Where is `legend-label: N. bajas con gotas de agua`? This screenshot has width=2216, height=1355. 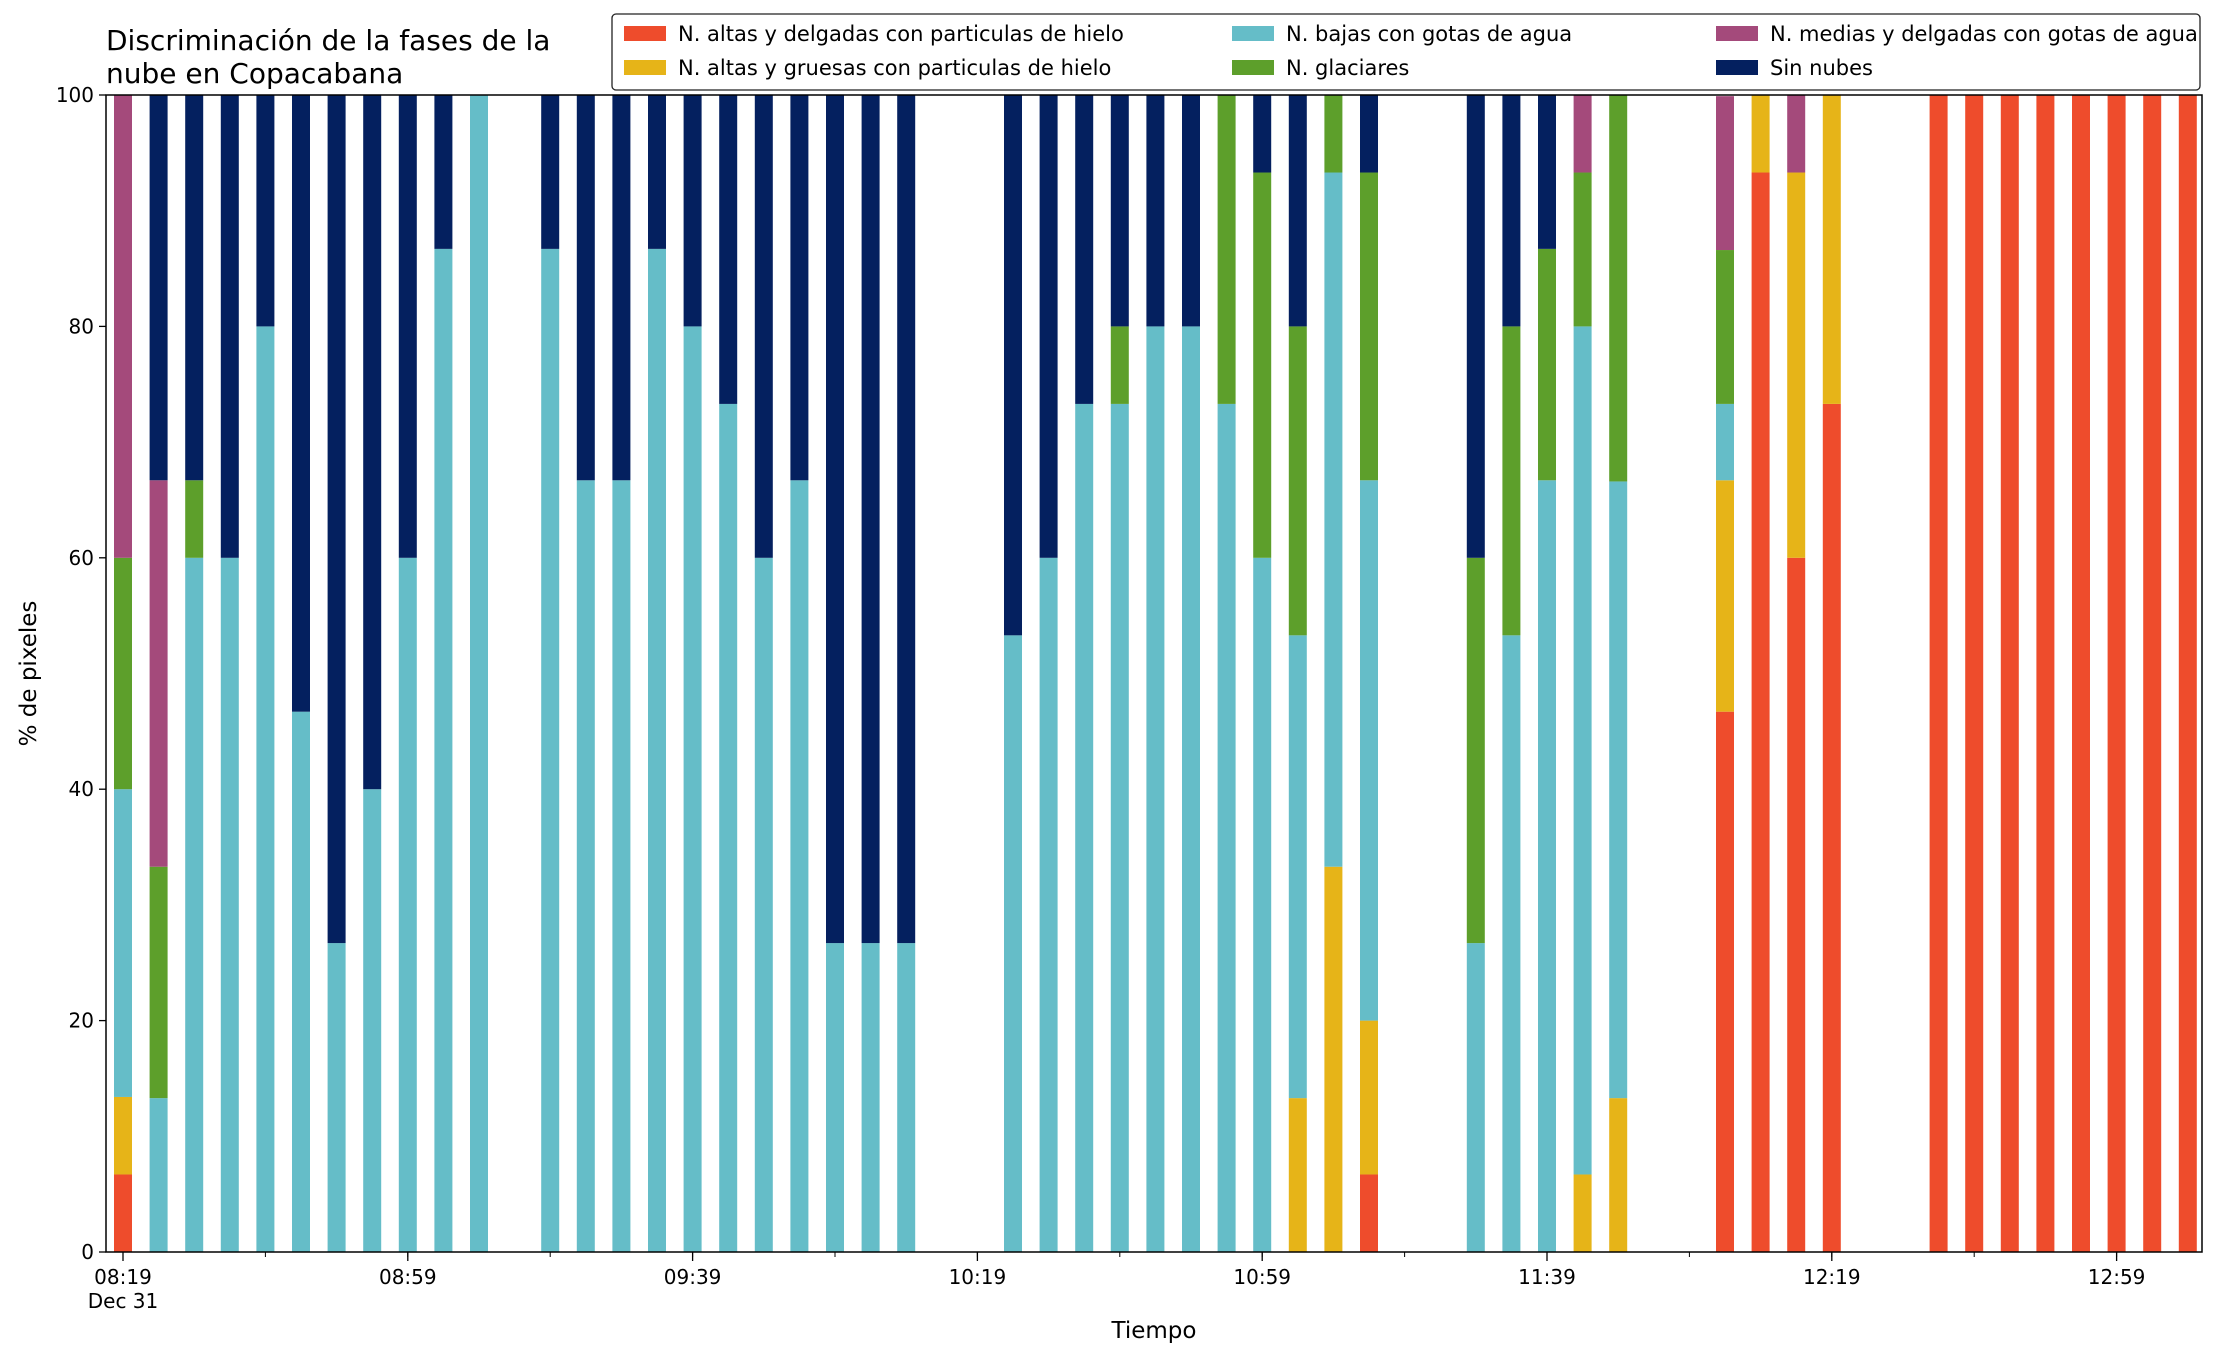 legend-label: N. bajas con gotas de agua is located at coordinates (1429, 34).